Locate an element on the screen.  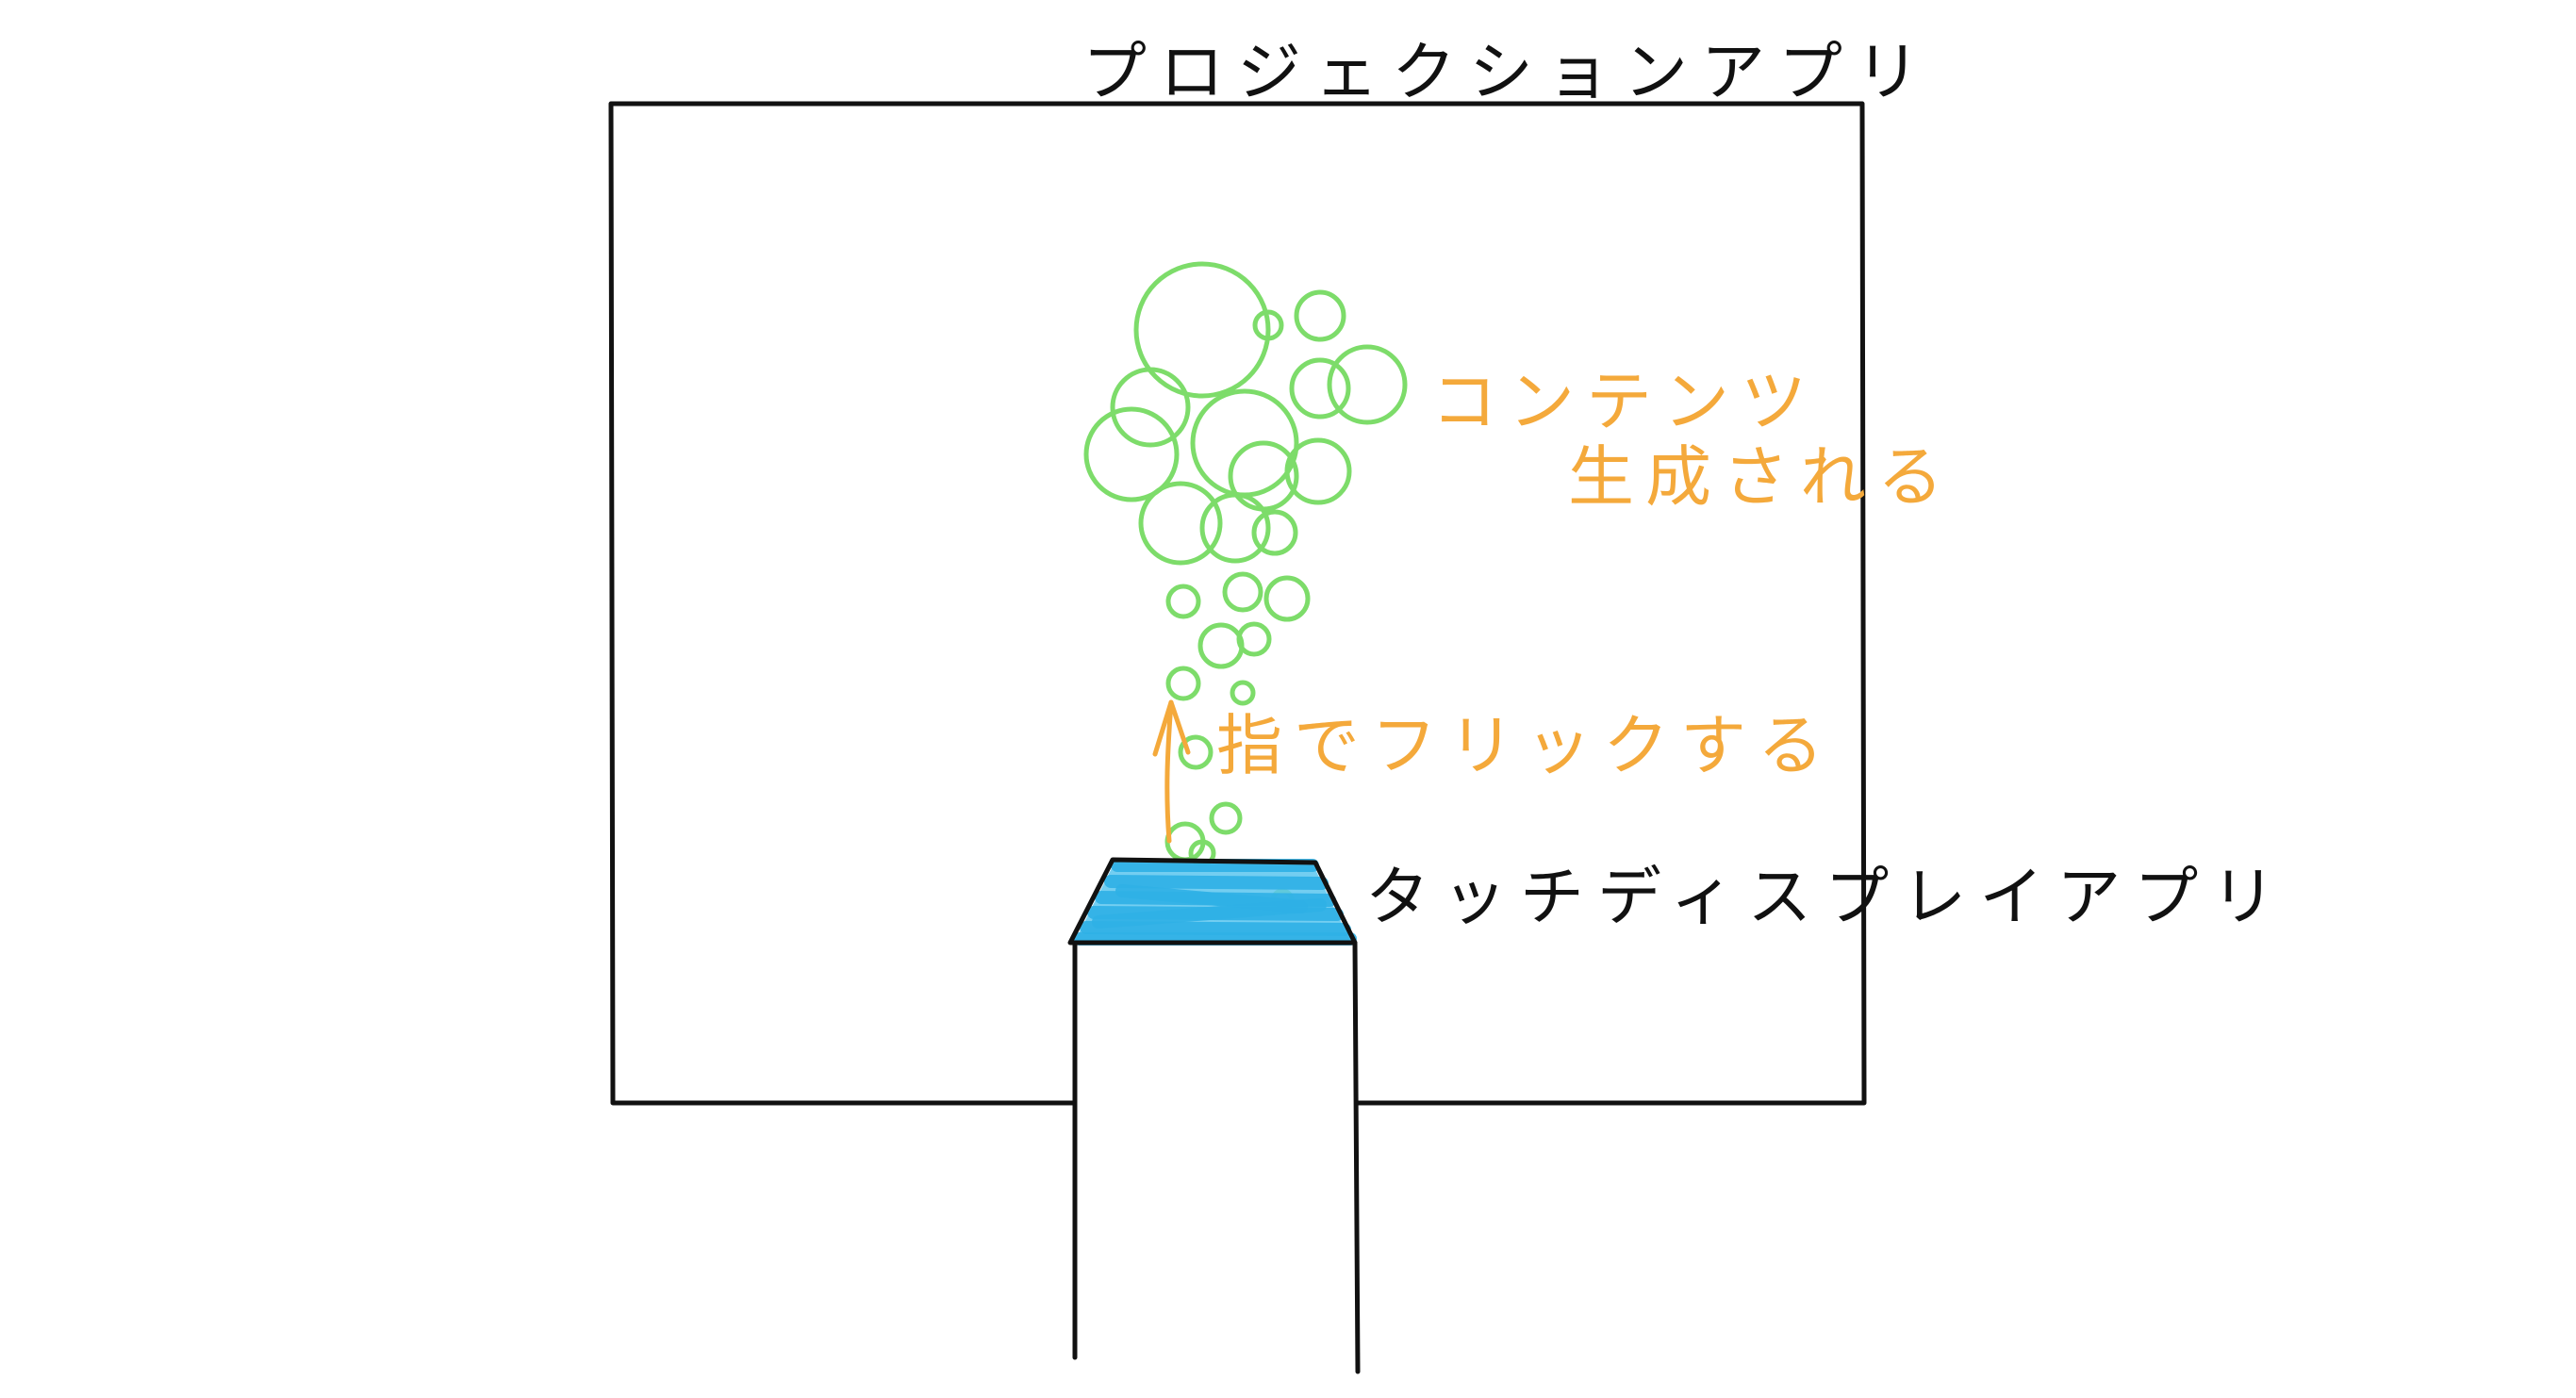
flick-label: 指でフリックする is located at coordinates (1525, 745).